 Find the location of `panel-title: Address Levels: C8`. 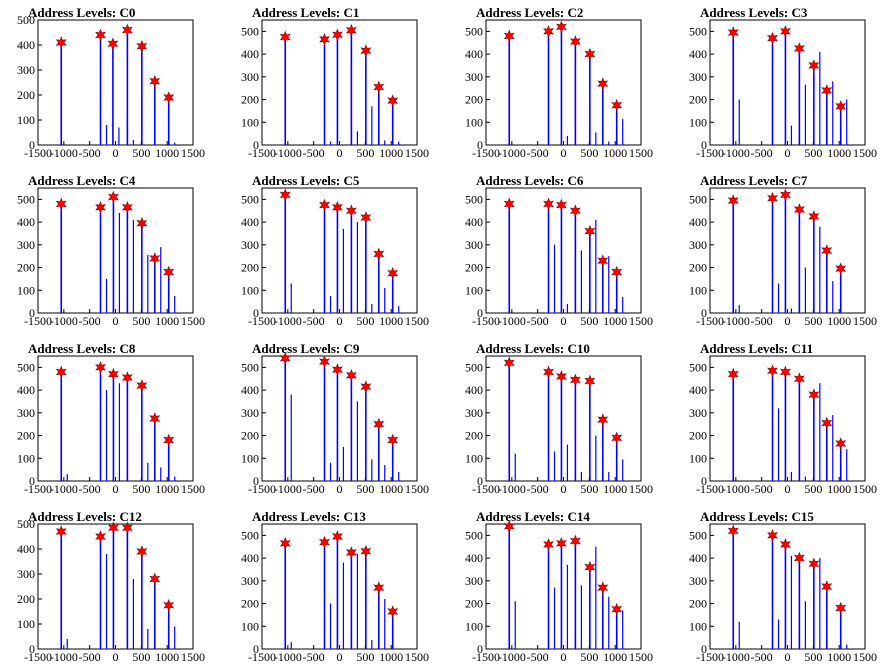

panel-title: Address Levels: C8 is located at coordinates (82, 348).